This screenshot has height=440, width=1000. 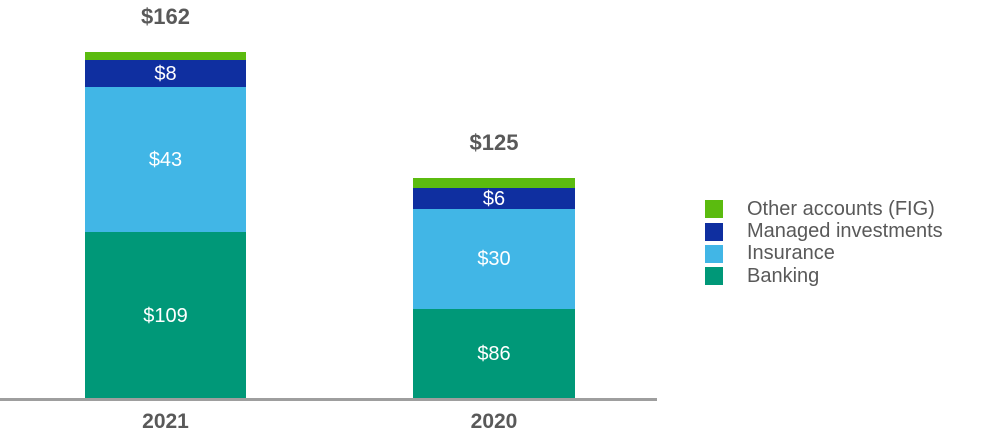 I want to click on segment-banking-2020: $86, so click(x=494, y=354).